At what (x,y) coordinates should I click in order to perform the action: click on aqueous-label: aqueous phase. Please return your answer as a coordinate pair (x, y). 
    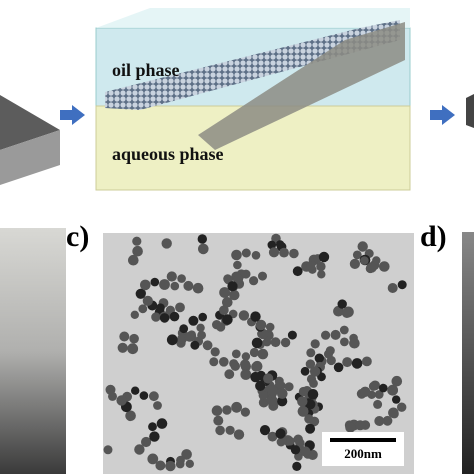
    Looking at the image, I should click on (168, 154).